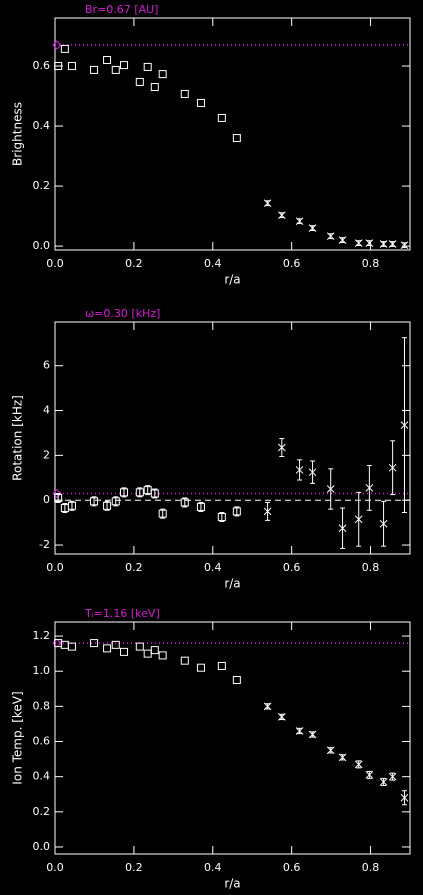 This screenshot has width=423, height=895. I want to click on y-tick-label: 0.8, so click(42, 705).